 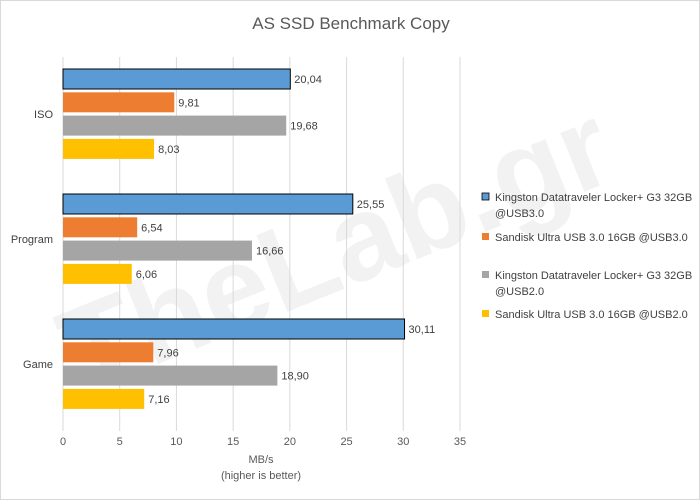 I want to click on legend-label: Sandisk Ultra USB 3.0 16GB @USB2.0, so click(x=591, y=315).